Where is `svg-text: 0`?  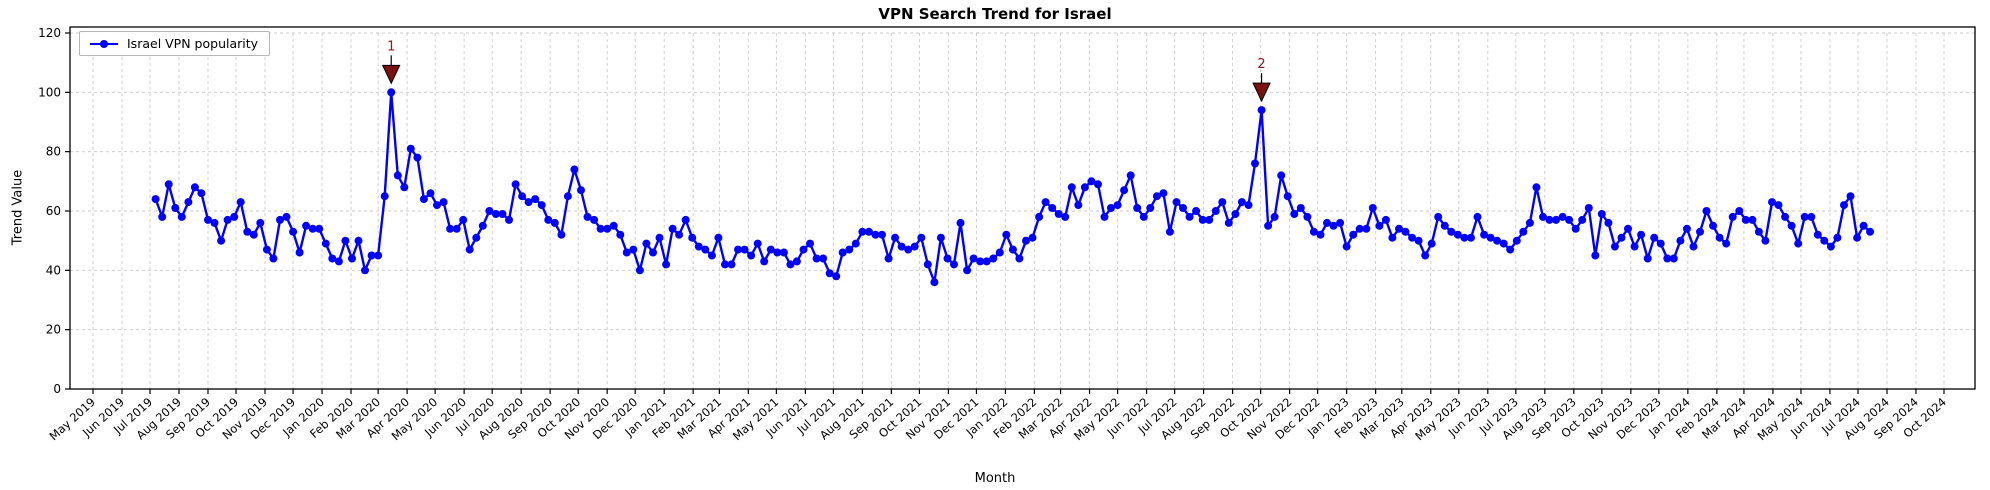
svg-text: 0 is located at coordinates (57, 389).